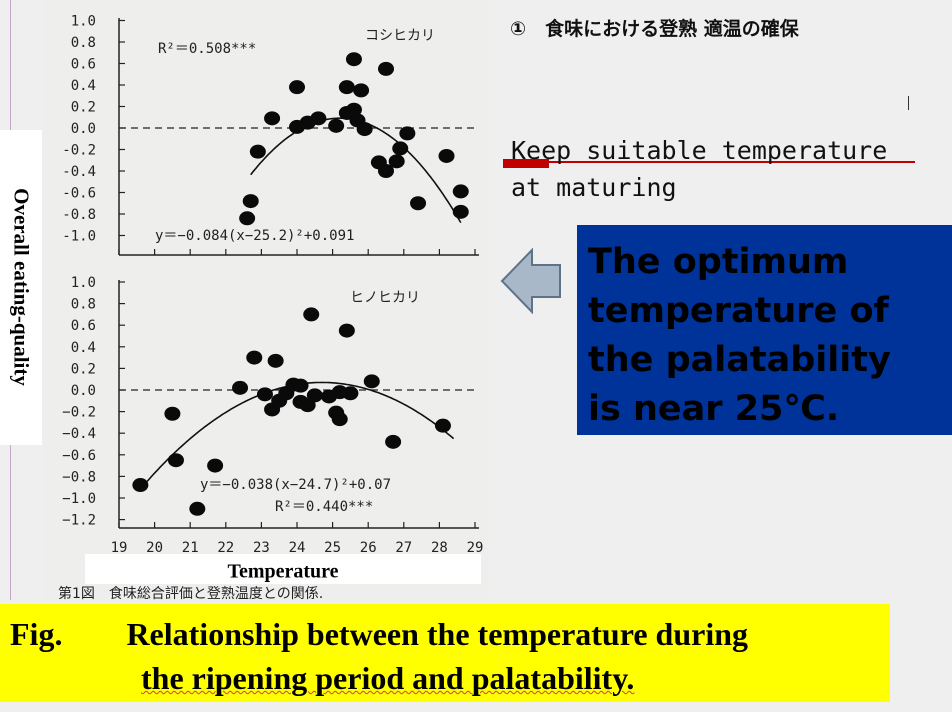 Image resolution: width=952 pixels, height=712 pixels. I want to click on koshihikari-y-tick-label: 0.4, so click(83, 86).